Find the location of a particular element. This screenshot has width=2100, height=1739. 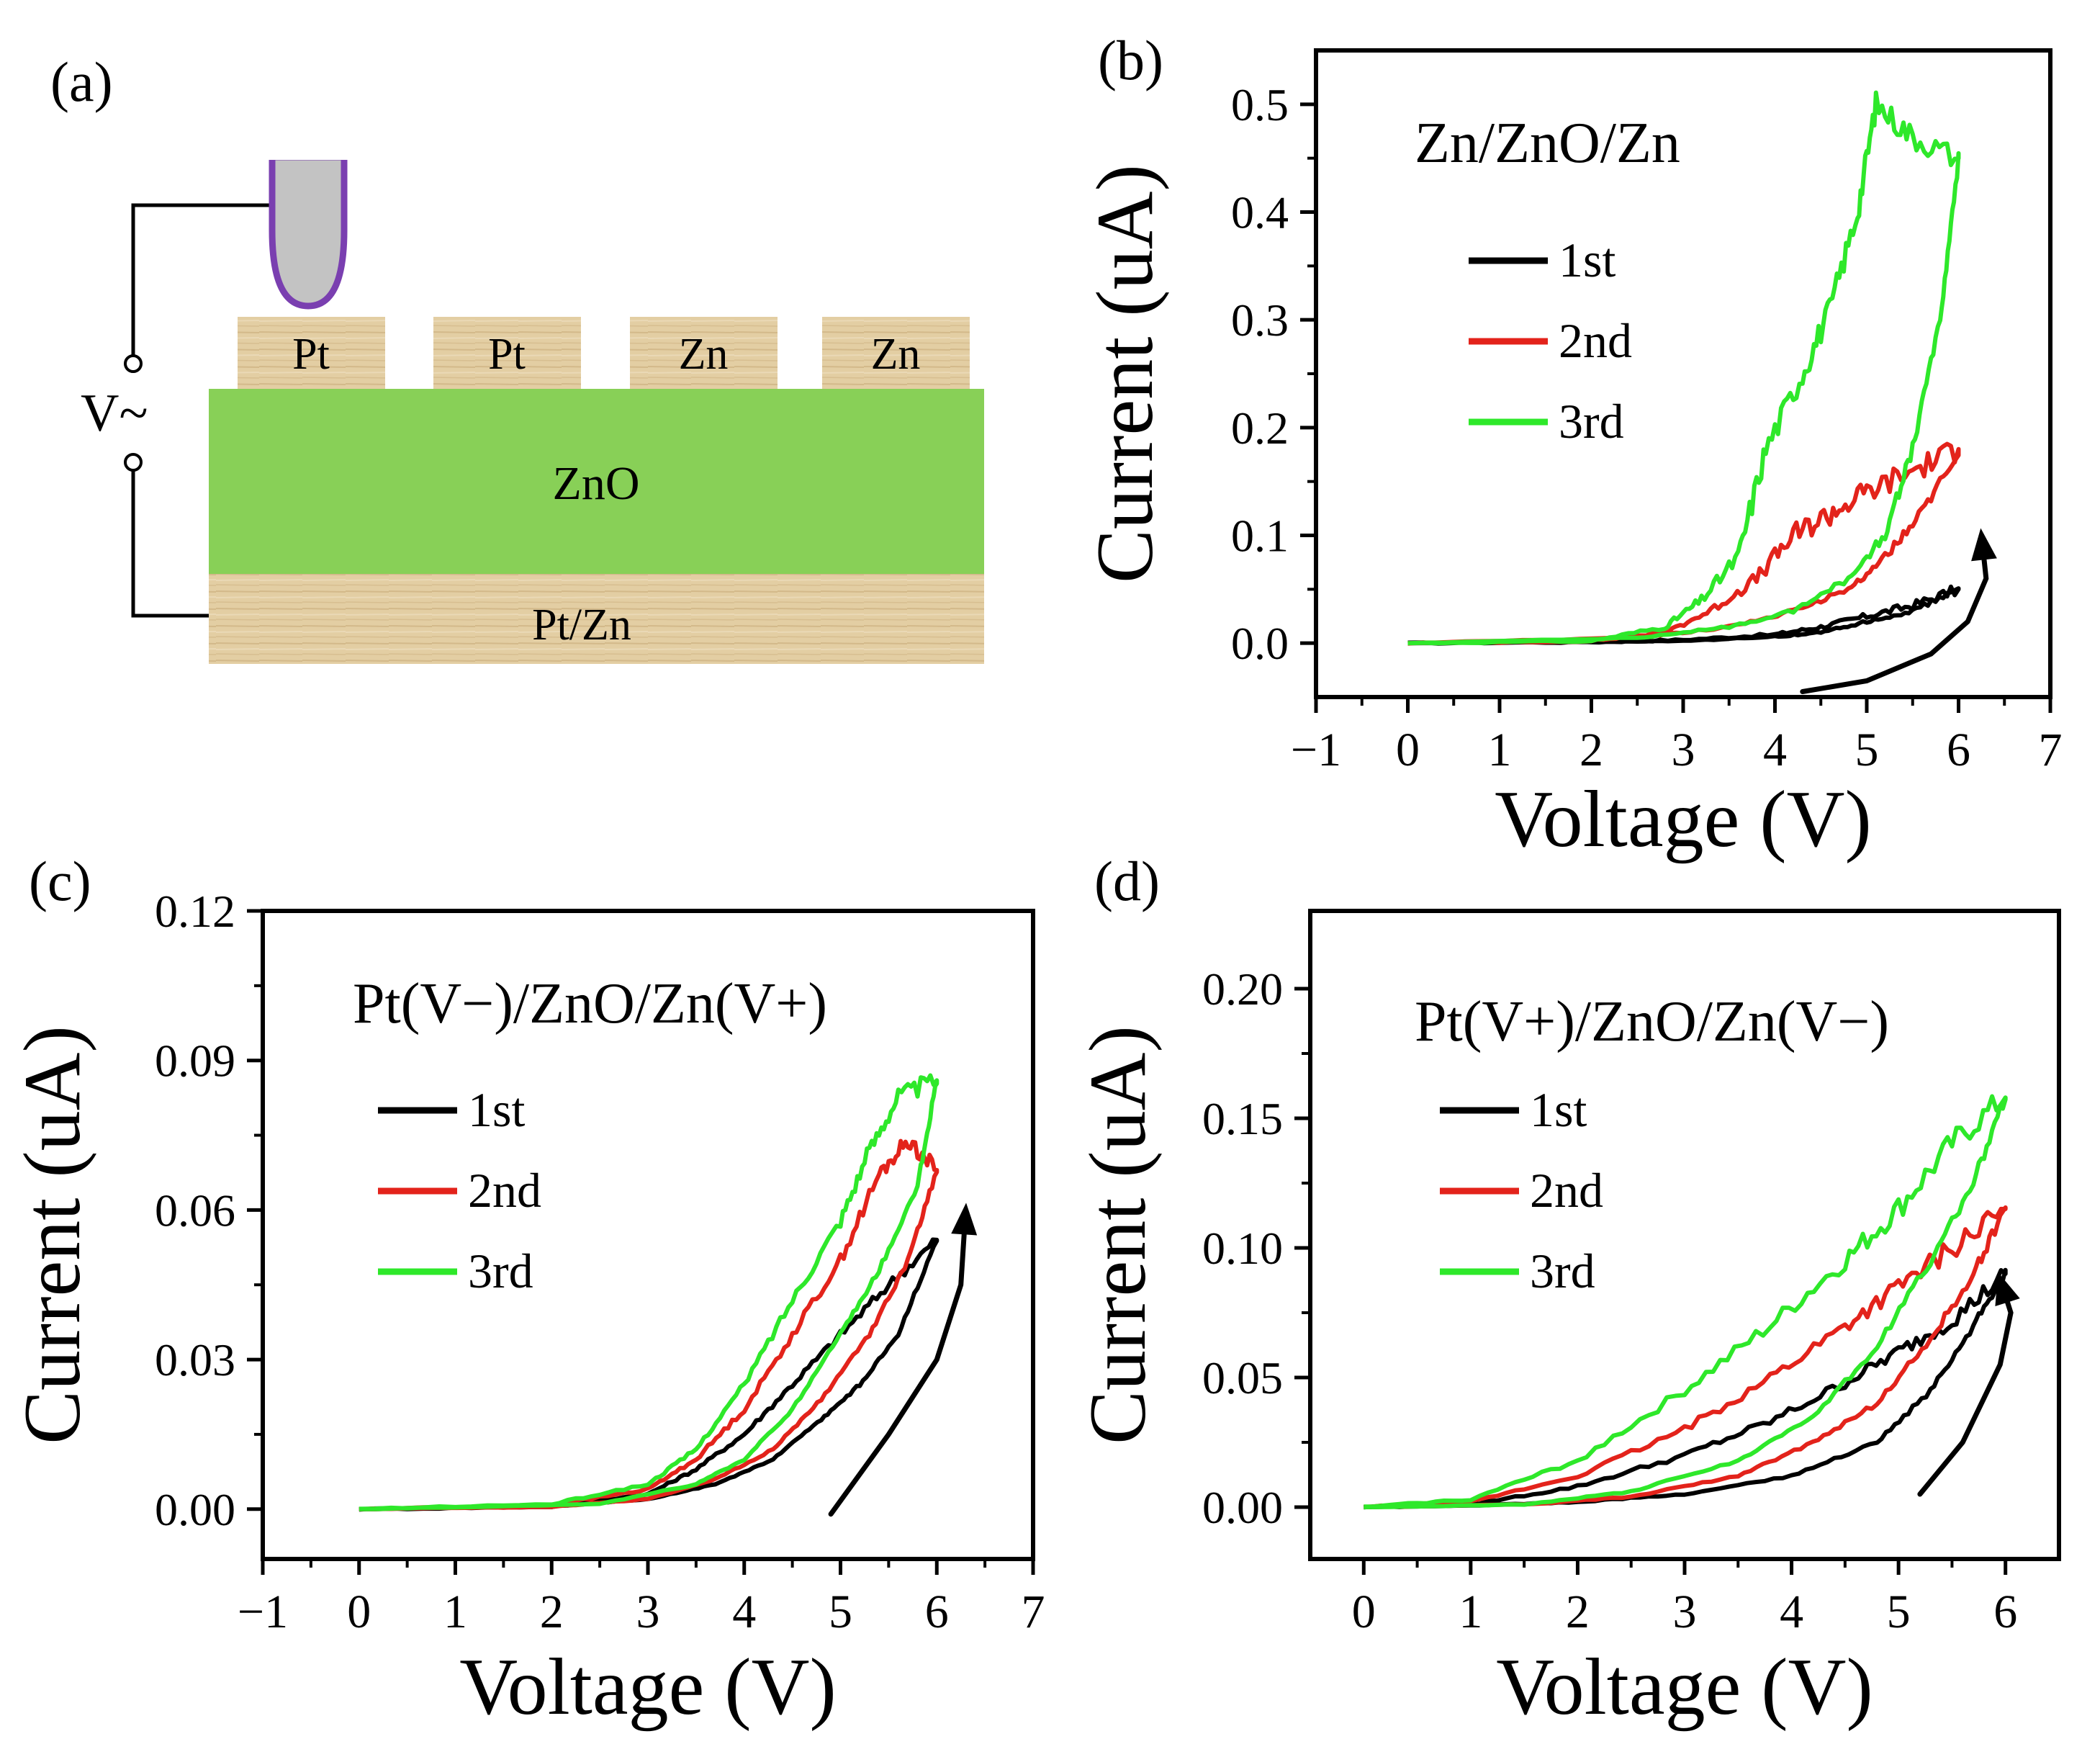

electrode-3: Zn is located at coordinates (704, 353).